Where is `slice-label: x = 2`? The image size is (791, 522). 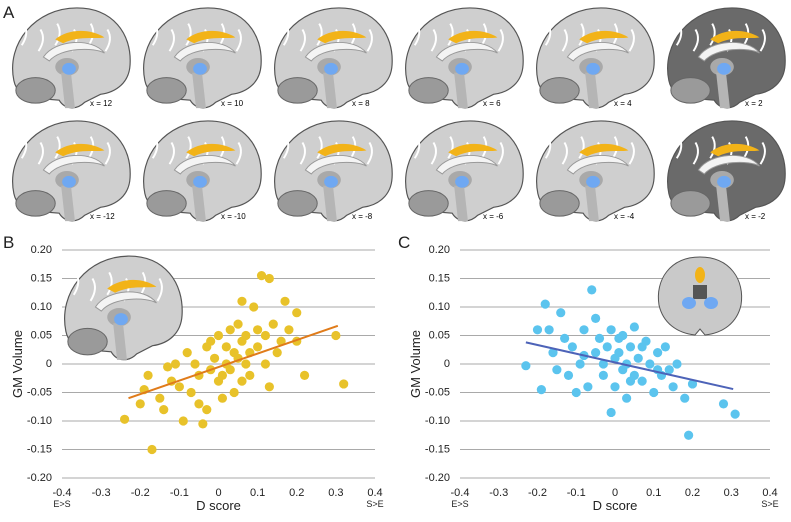 slice-label: x = 2 is located at coordinates (754, 103).